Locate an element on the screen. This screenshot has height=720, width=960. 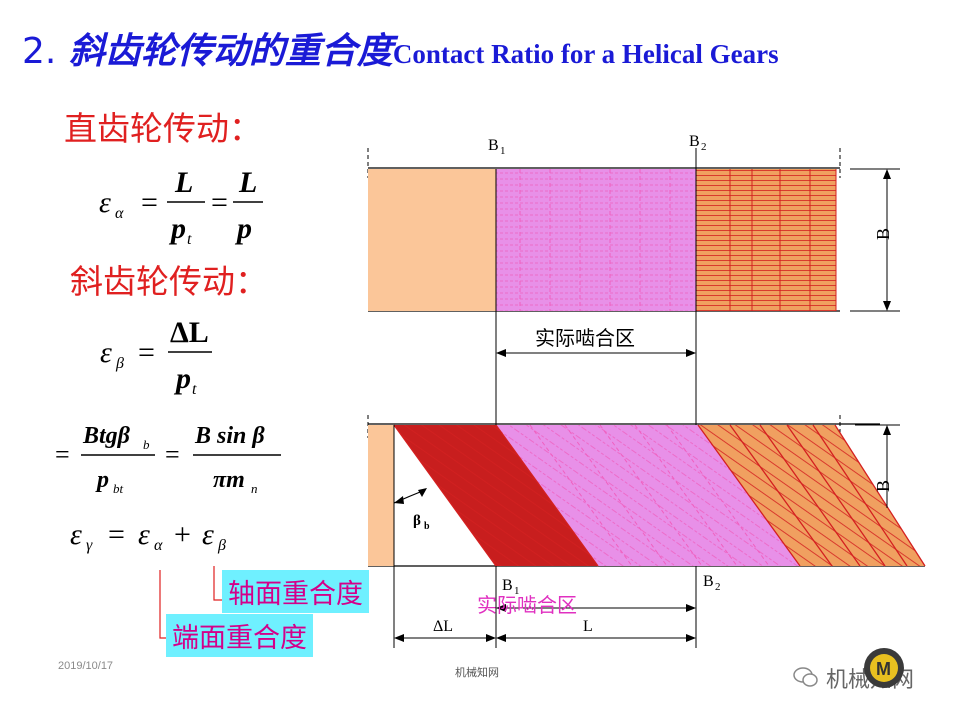
eq3-den2-sub: n is located at coordinates (254, 488).